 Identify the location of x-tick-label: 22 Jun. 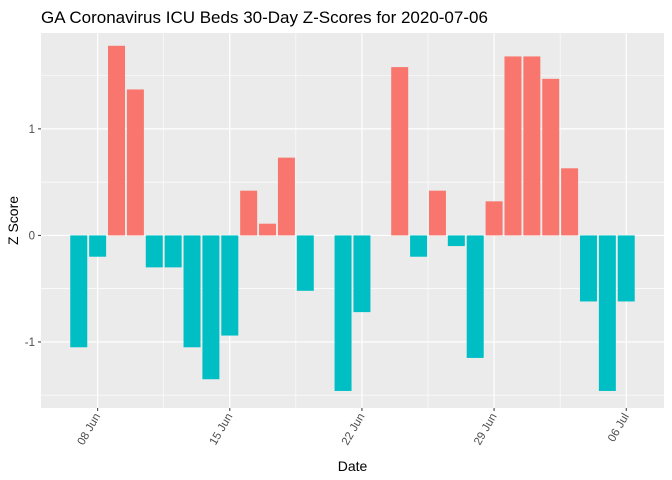
(354, 430).